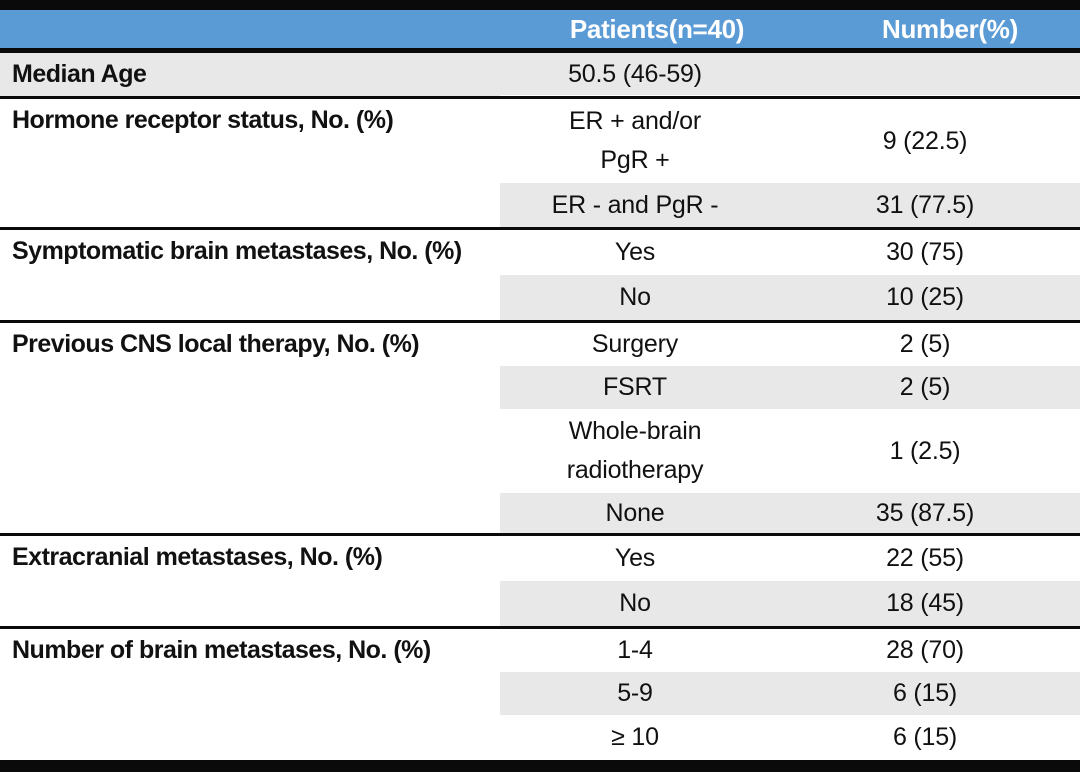  I want to click on table-row: ≥ 10 6 (15), so click(790, 737).